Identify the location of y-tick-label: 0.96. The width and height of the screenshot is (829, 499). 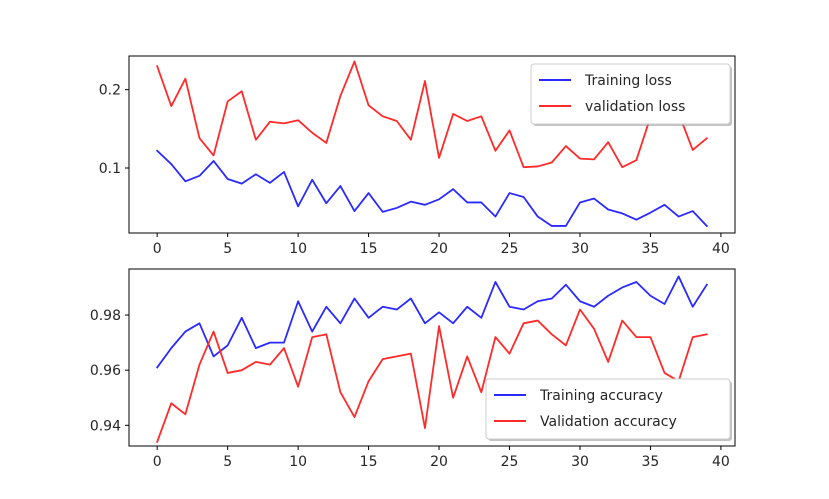
(105, 371).